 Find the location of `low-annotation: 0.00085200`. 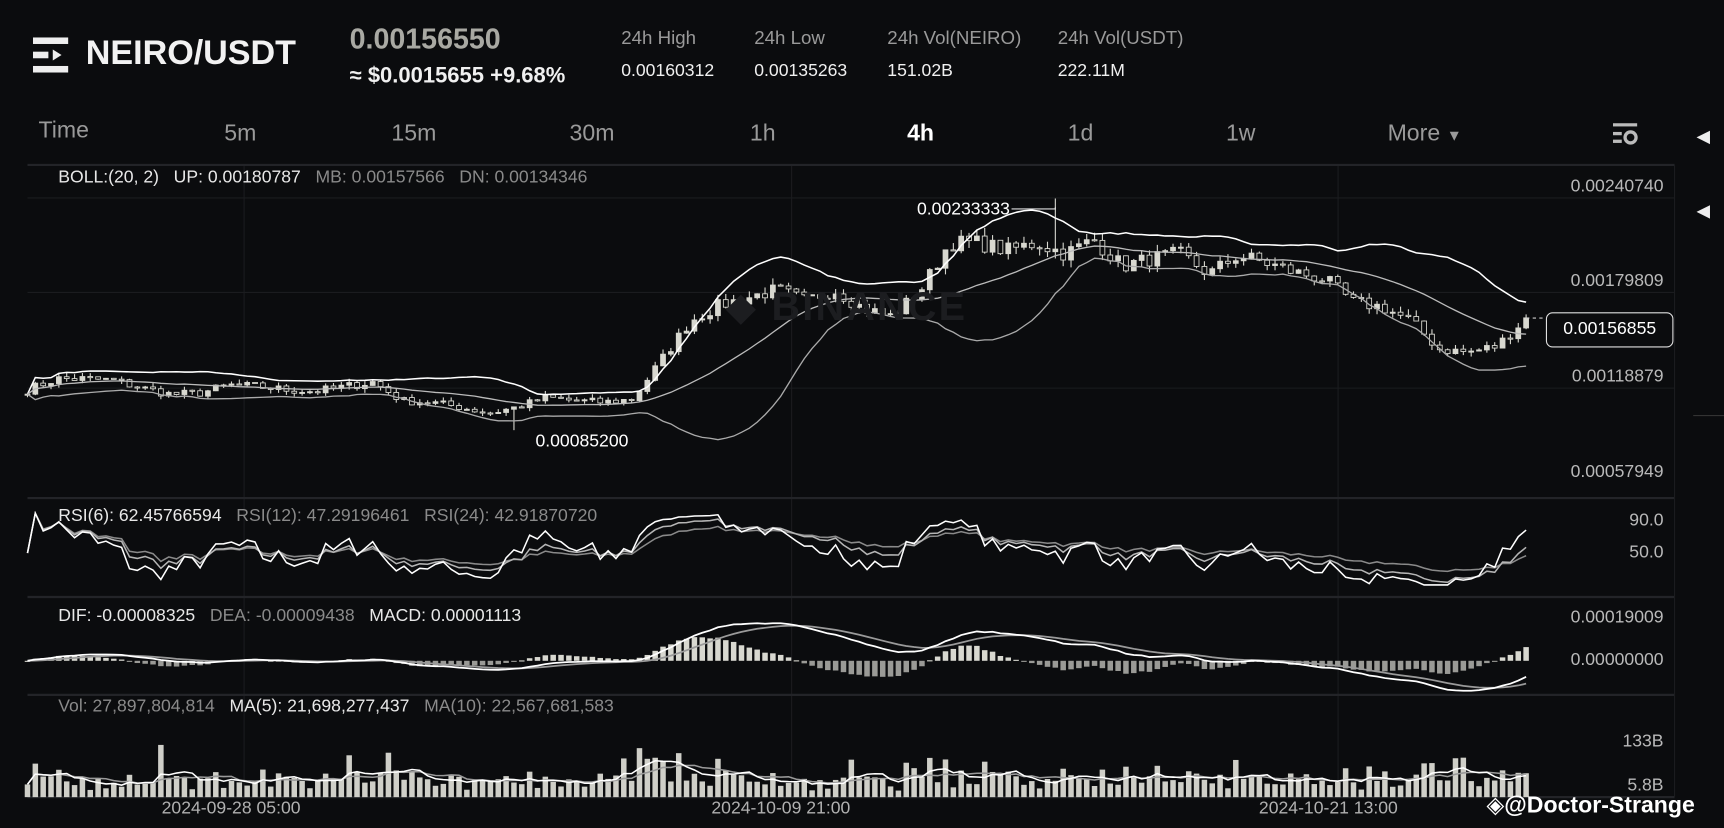

low-annotation: 0.00085200 is located at coordinates (582, 441).